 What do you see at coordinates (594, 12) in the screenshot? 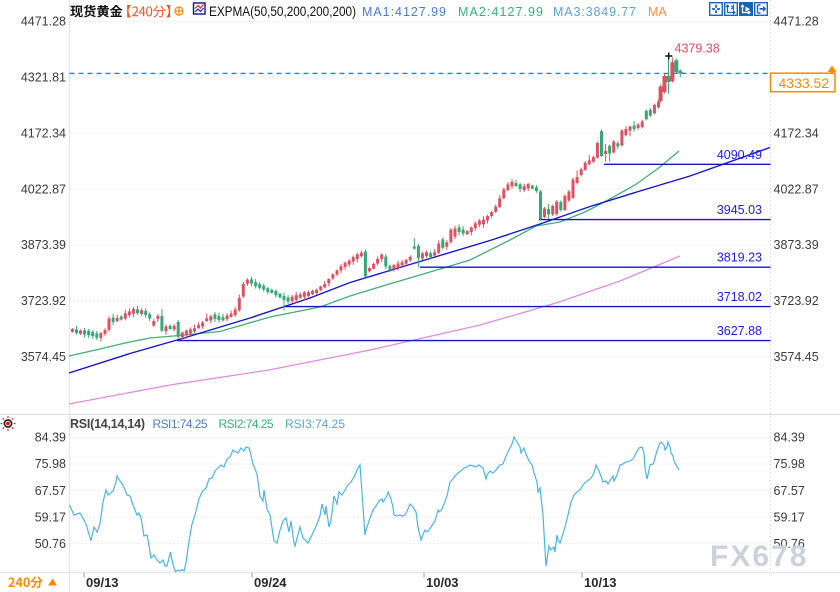
I see `svg-text: MA3:3849.77` at bounding box center [594, 12].